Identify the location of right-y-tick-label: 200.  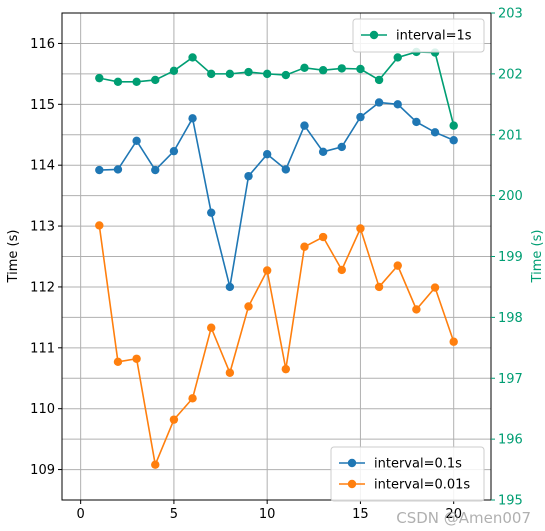
(510, 196).